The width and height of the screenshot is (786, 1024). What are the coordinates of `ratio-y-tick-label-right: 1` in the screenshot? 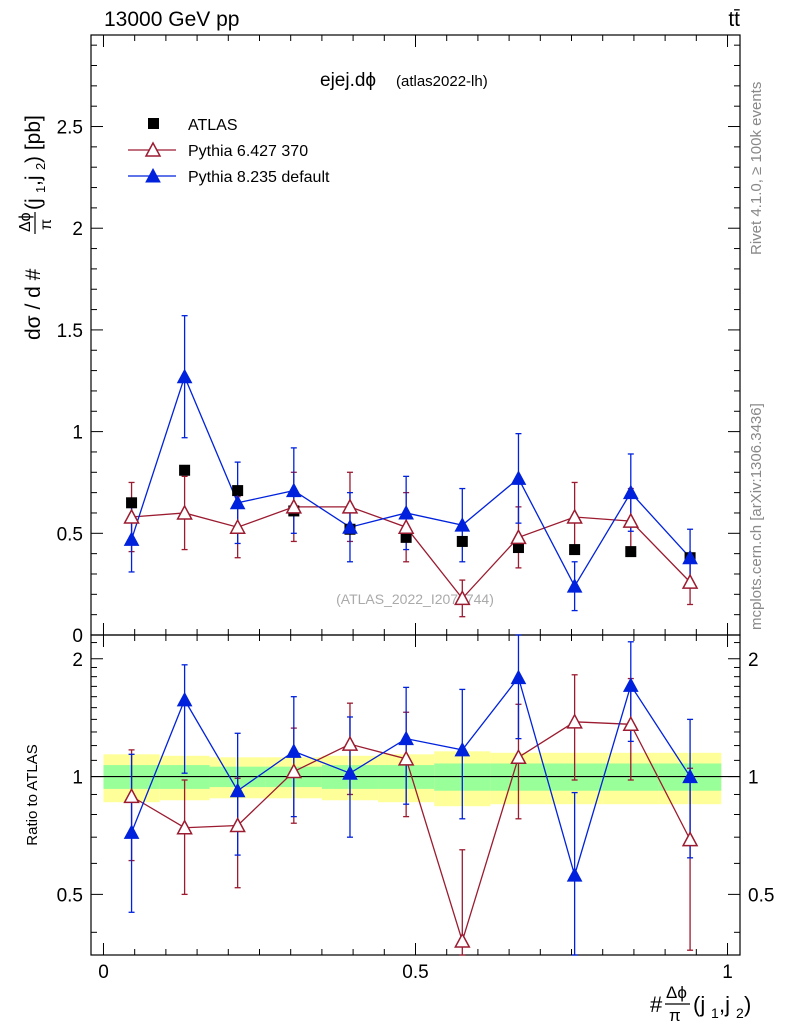 It's located at (753, 778).